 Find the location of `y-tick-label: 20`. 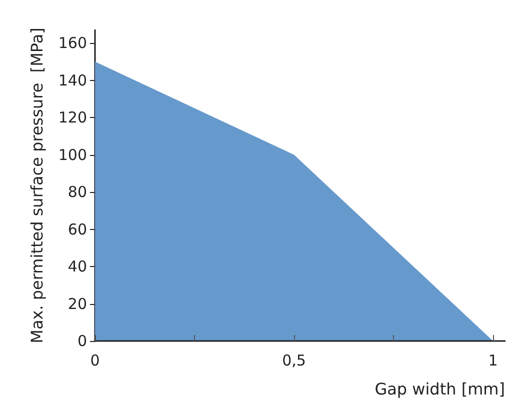

y-tick-label: 20 is located at coordinates (77, 303).